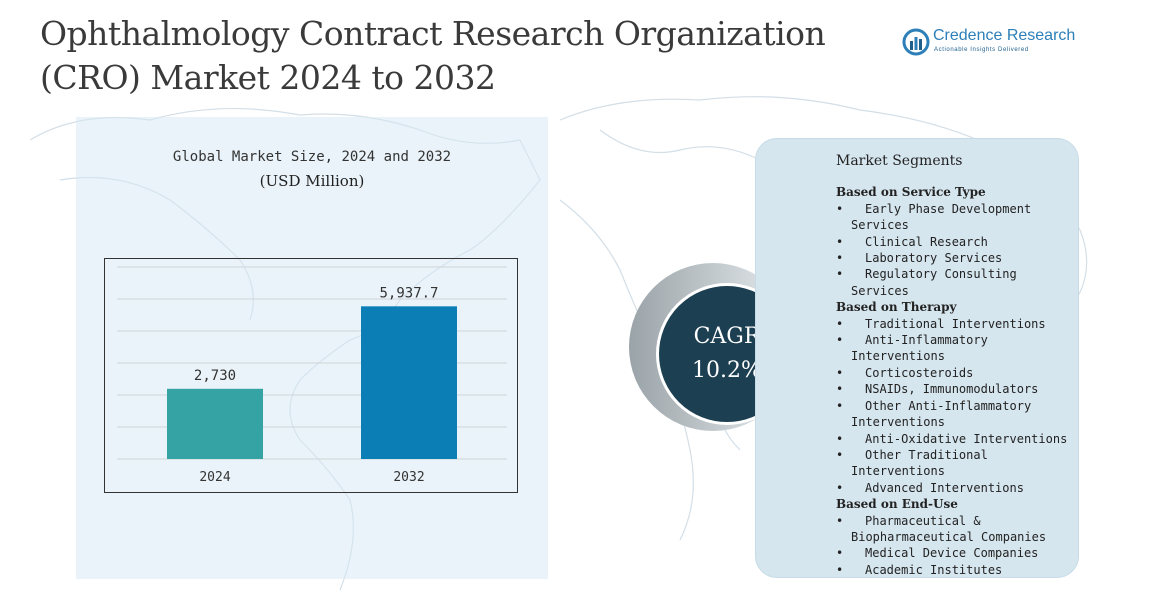 This screenshot has height=597, width=1158. Describe the element at coordinates (919, 372) in the screenshot. I see `segment-item-label: Corticosteroids` at that location.